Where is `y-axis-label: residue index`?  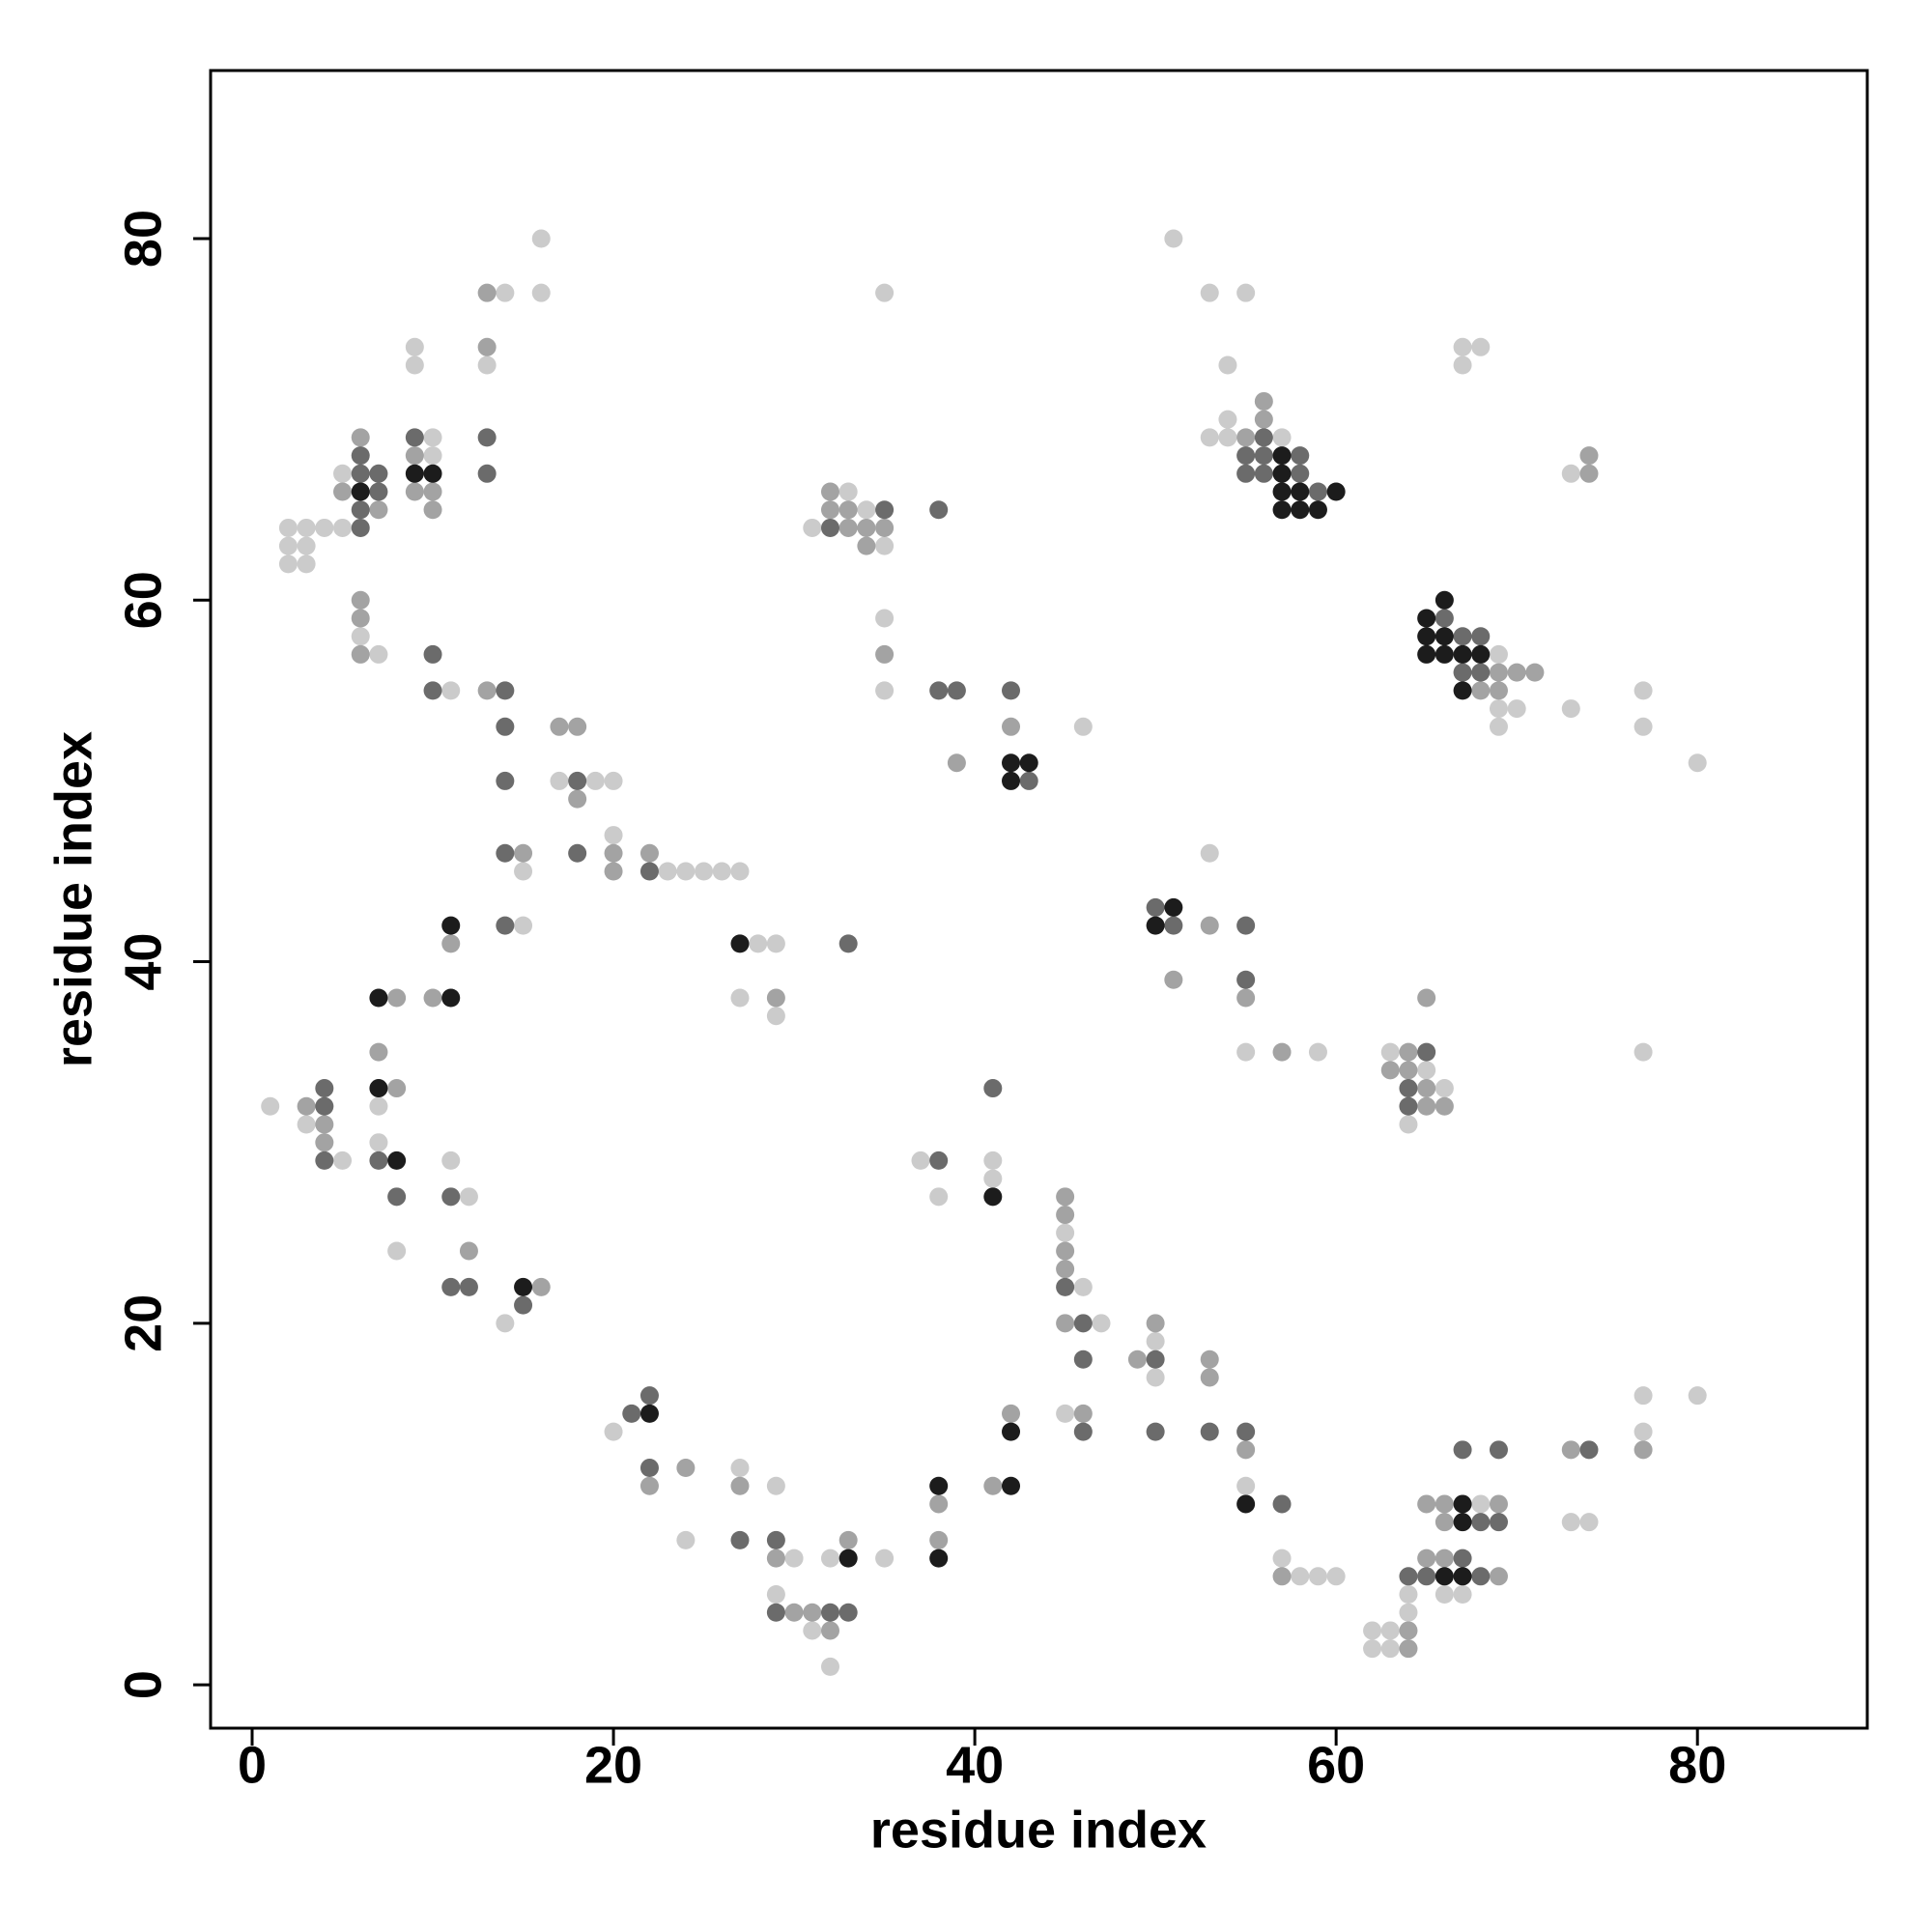
y-axis-label: residue index is located at coordinates (73, 899).